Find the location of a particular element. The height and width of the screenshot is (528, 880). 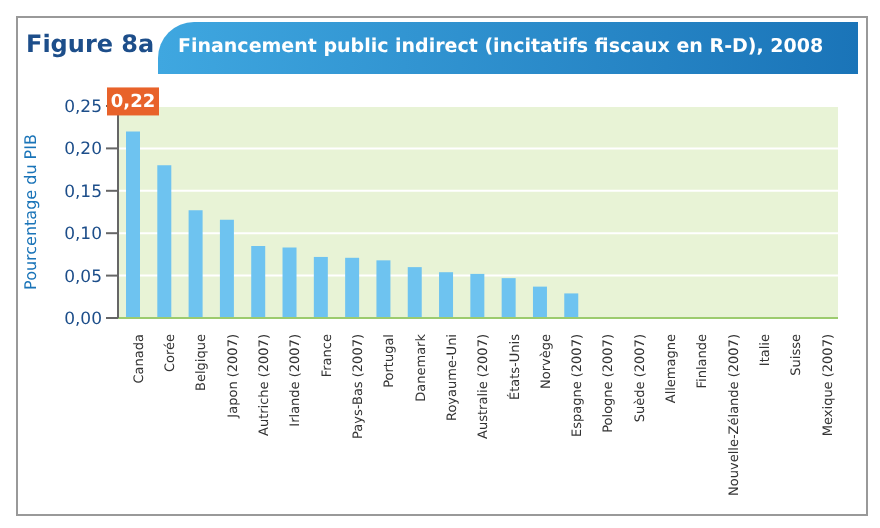

y-tick-label: 0,15 is located at coordinates (83, 192).